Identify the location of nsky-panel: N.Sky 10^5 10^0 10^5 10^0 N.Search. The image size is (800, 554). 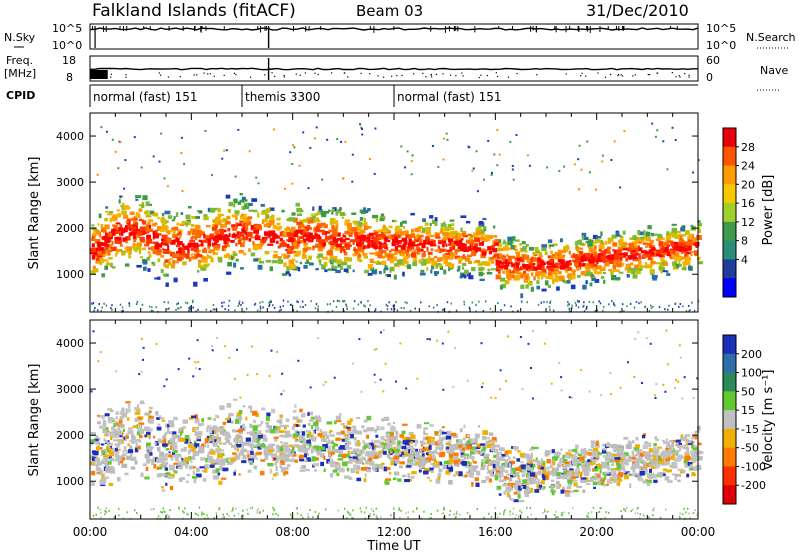
(400, 37).